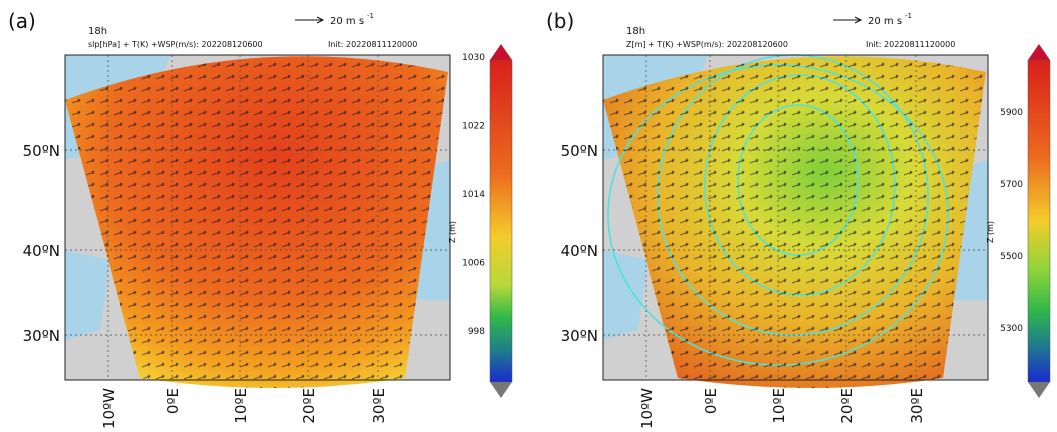  I want to click on colorbar-tick-label: 5500, so click(1011, 257).